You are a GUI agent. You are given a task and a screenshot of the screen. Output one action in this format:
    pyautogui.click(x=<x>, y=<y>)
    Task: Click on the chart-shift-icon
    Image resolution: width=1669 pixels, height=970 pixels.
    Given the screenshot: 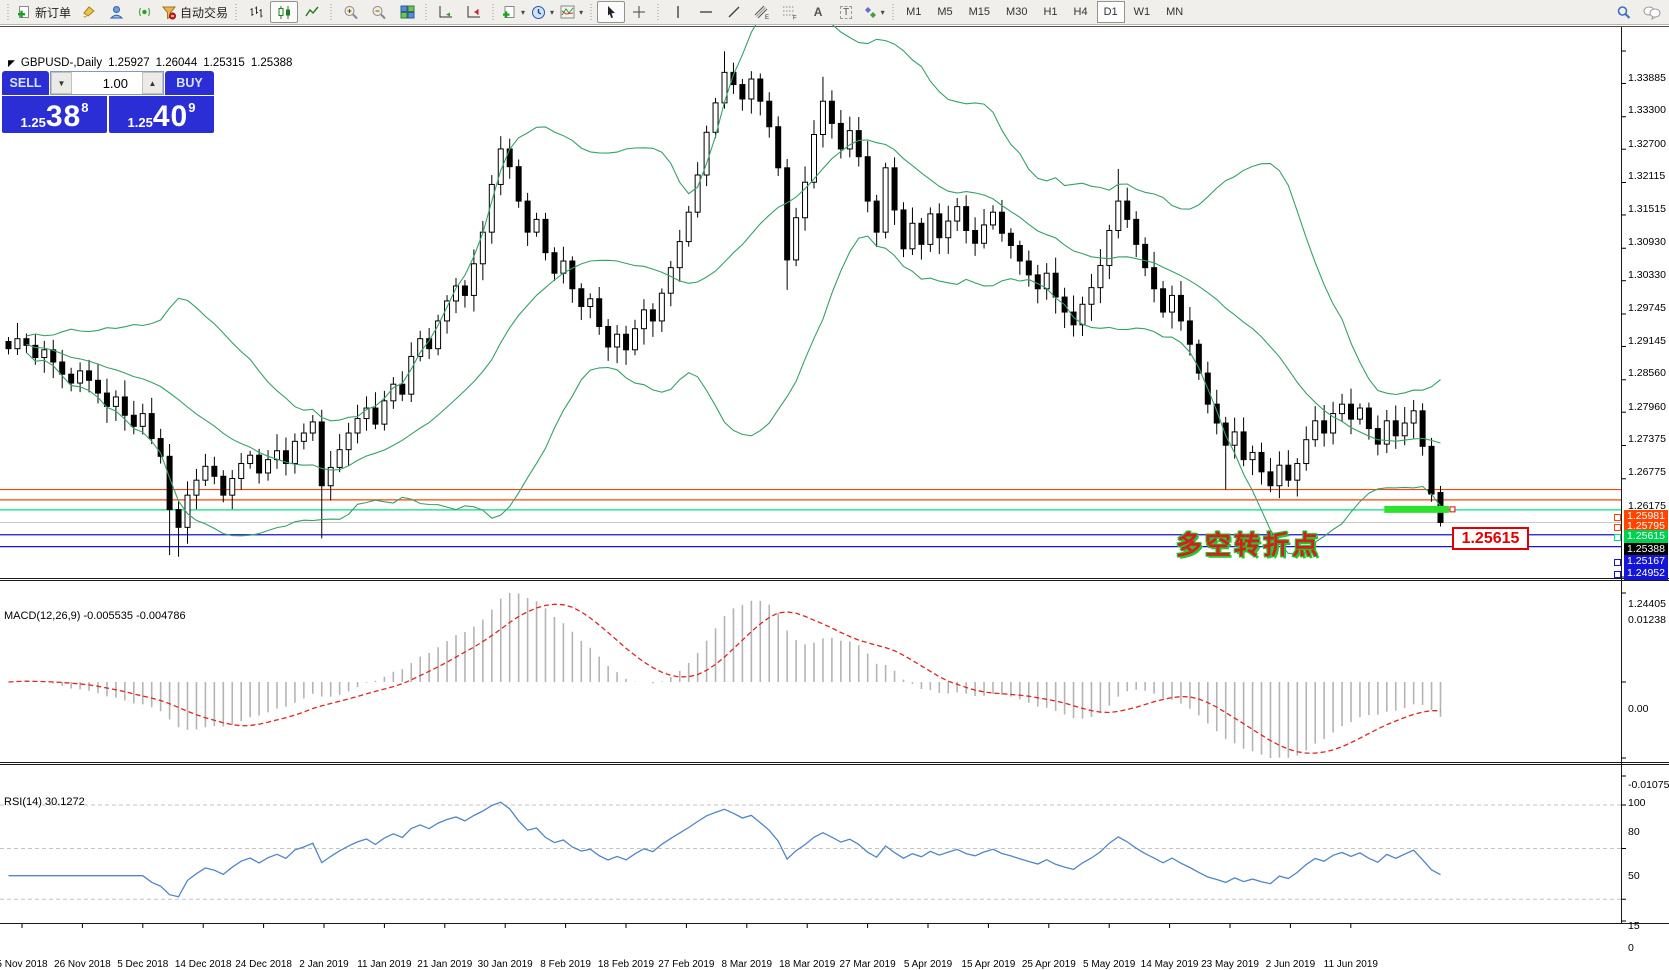 What is the action you would take?
    pyautogui.click(x=474, y=12)
    